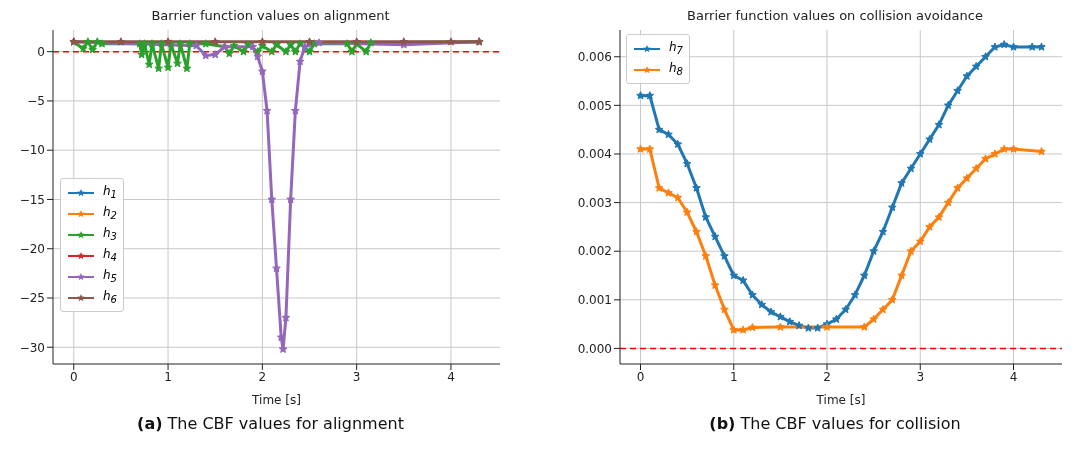 Image resolution: width=1078 pixels, height=458 pixels. Describe the element at coordinates (110, 297) in the screenshot. I see `legend-label: h$_{6}$` at that location.